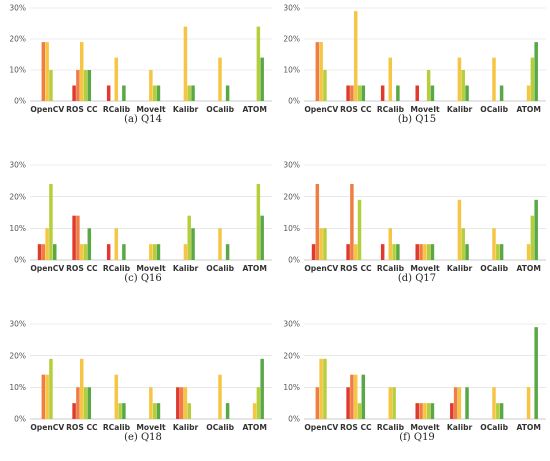 Image resolution: width=550 pixels, height=461 pixels. Describe the element at coordinates (294, 419) in the screenshot. I see `y-tick-label: 0%` at that location.